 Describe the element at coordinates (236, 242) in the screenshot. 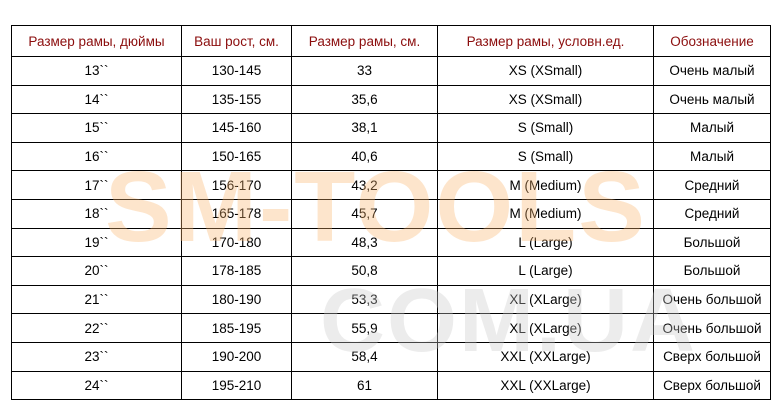

I see `table-cell: 170-180` at that location.